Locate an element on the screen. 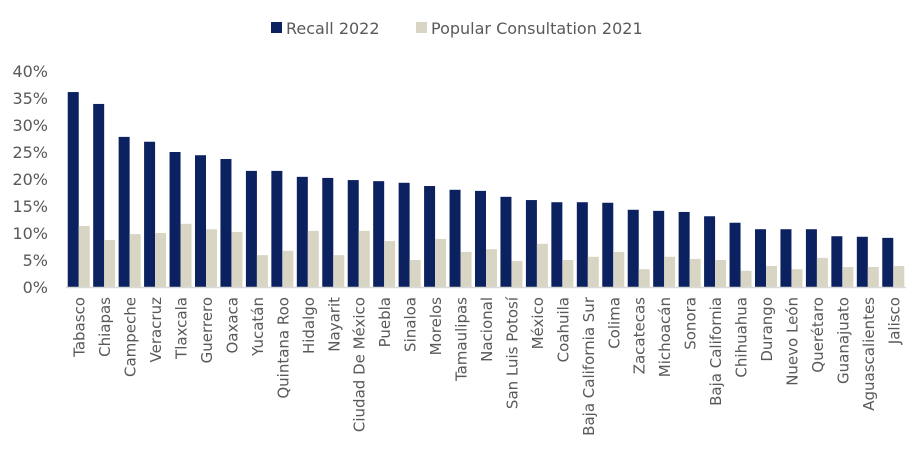 The height and width of the screenshot is (472, 921). y-tick-label: 5% is located at coordinates (35, 260).